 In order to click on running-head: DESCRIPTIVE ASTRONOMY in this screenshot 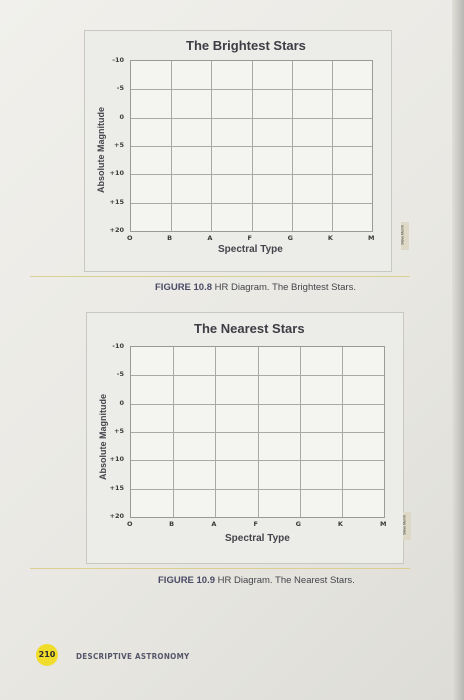, I will do `click(133, 656)`.